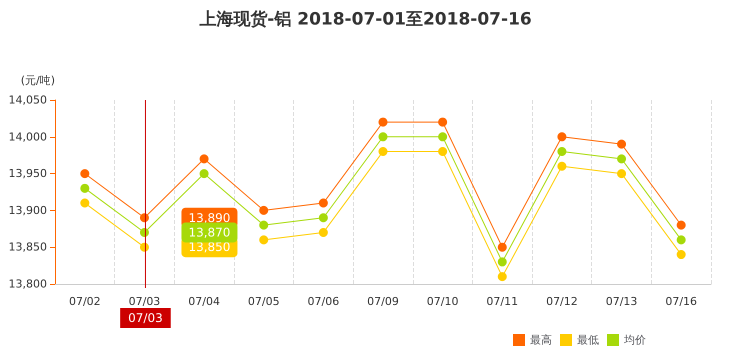 The width and height of the screenshot is (731, 353). What do you see at coordinates (144, 301) in the screenshot?
I see `x-tick-label: 07/03` at bounding box center [144, 301].